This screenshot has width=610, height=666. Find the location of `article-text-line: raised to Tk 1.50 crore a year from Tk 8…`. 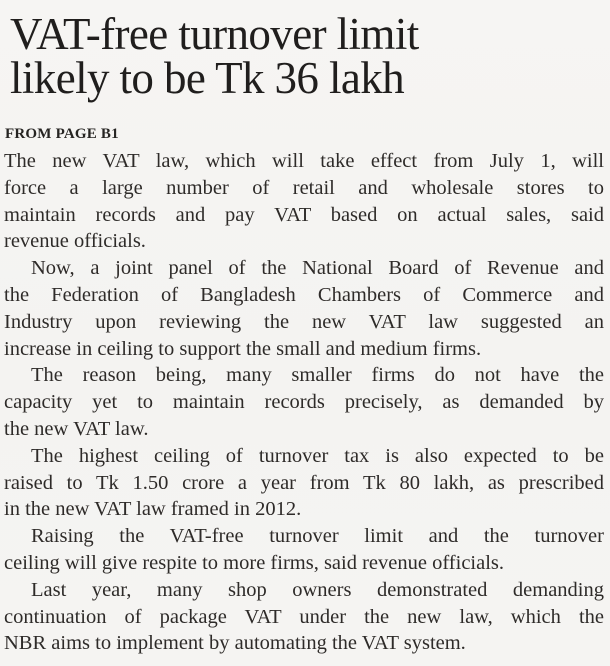

article-text-line: raised to Tk 1.50 crore a year from Tk 8… is located at coordinates (304, 482).